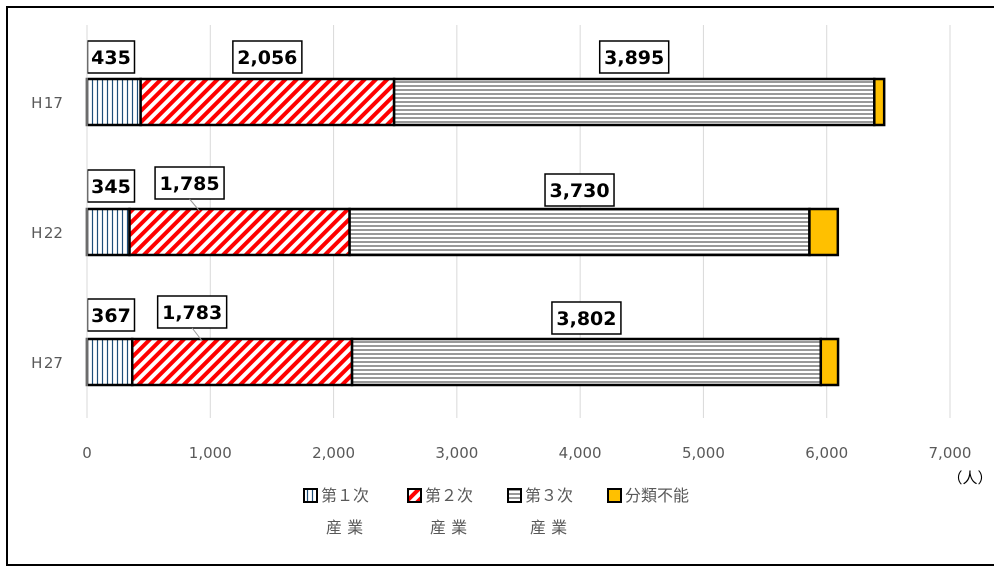 The height and width of the screenshot is (566, 994). I want to click on x-tick-label: 1,000, so click(210, 453).